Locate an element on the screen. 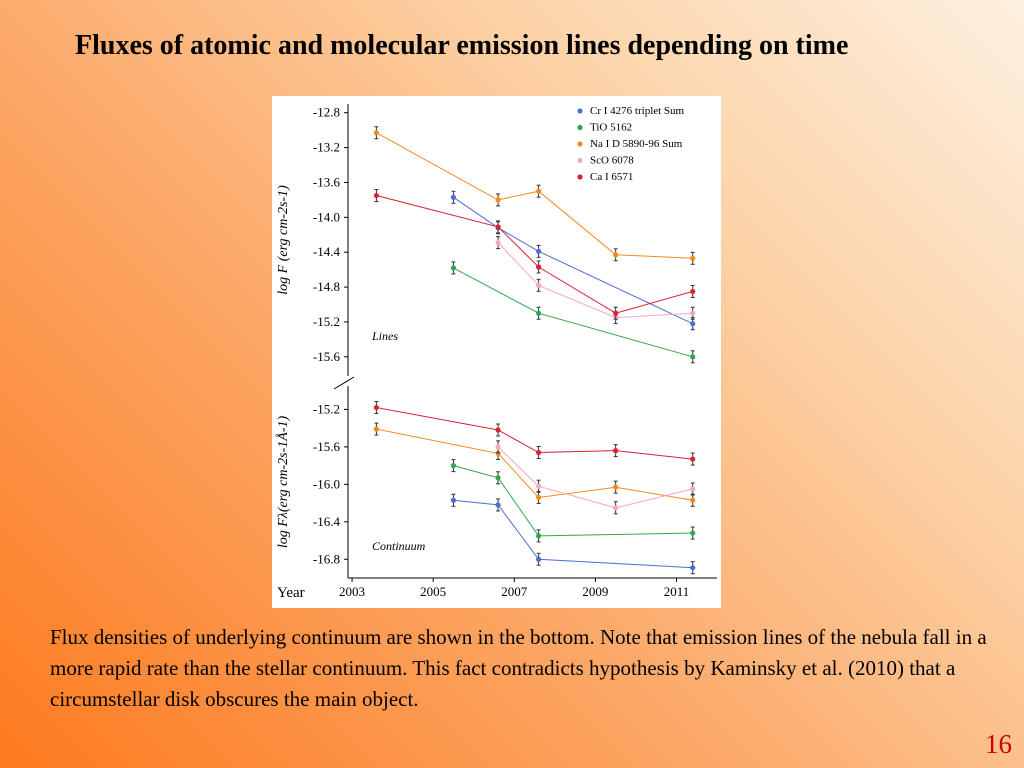 The image size is (1024, 768). x-tick-label: 2003 is located at coordinates (352, 591).